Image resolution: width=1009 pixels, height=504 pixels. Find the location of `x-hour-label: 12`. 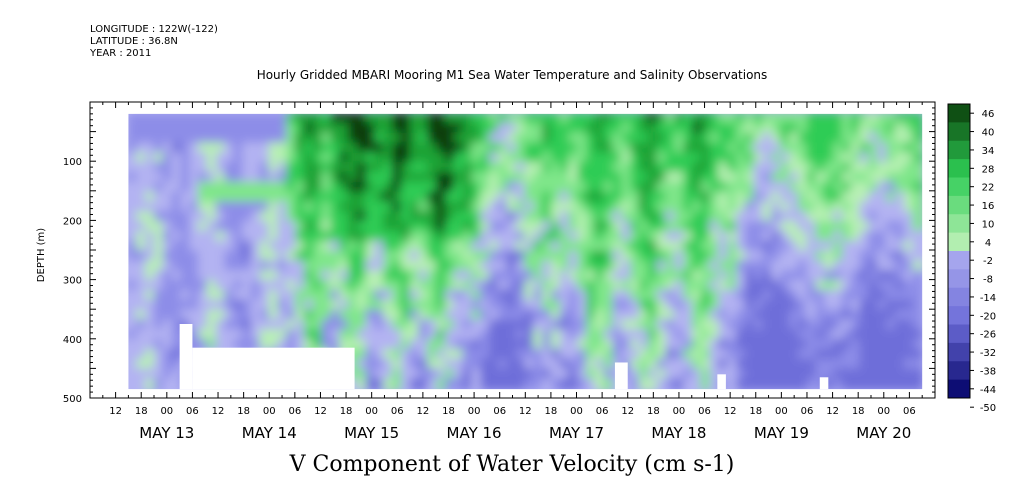

x-hour-label: 12 is located at coordinates (423, 411).